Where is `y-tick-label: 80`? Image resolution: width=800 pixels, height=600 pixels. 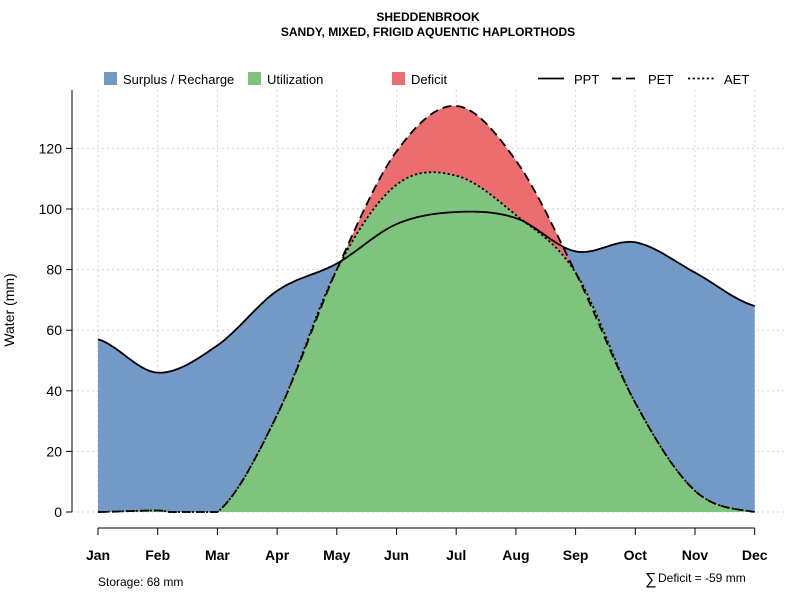 y-tick-label: 80 is located at coordinates (54, 270).